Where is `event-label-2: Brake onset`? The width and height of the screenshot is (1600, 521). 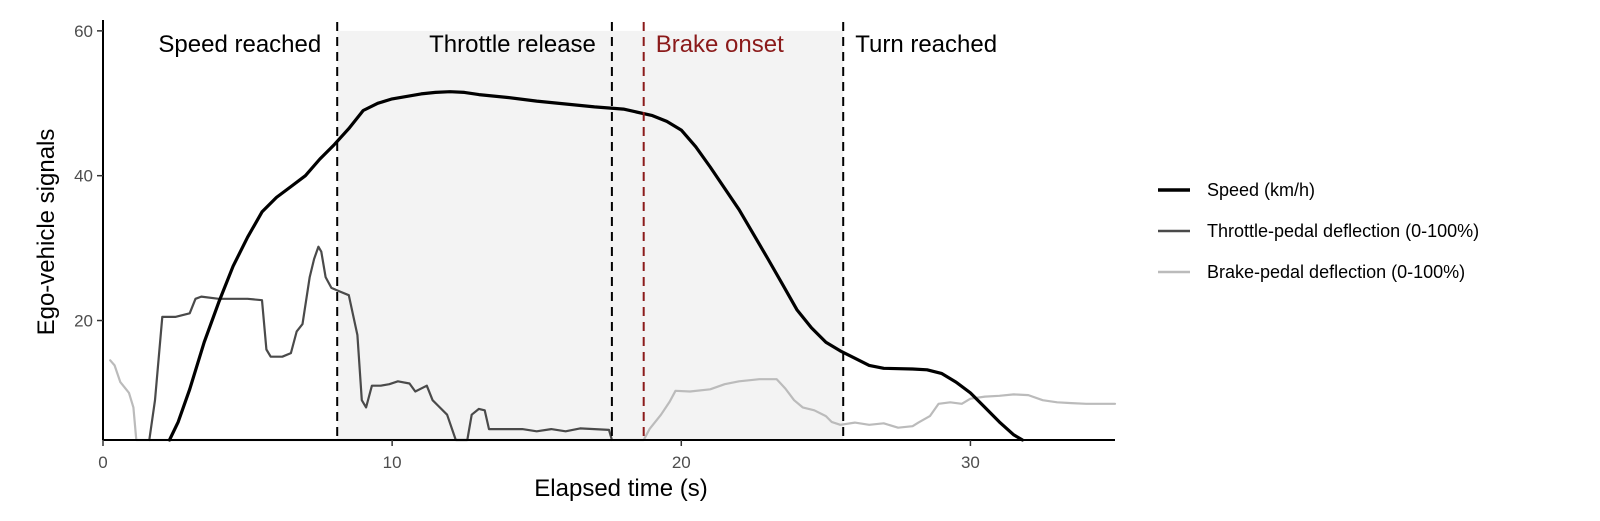
event-label-2: Brake onset is located at coordinates (720, 44).